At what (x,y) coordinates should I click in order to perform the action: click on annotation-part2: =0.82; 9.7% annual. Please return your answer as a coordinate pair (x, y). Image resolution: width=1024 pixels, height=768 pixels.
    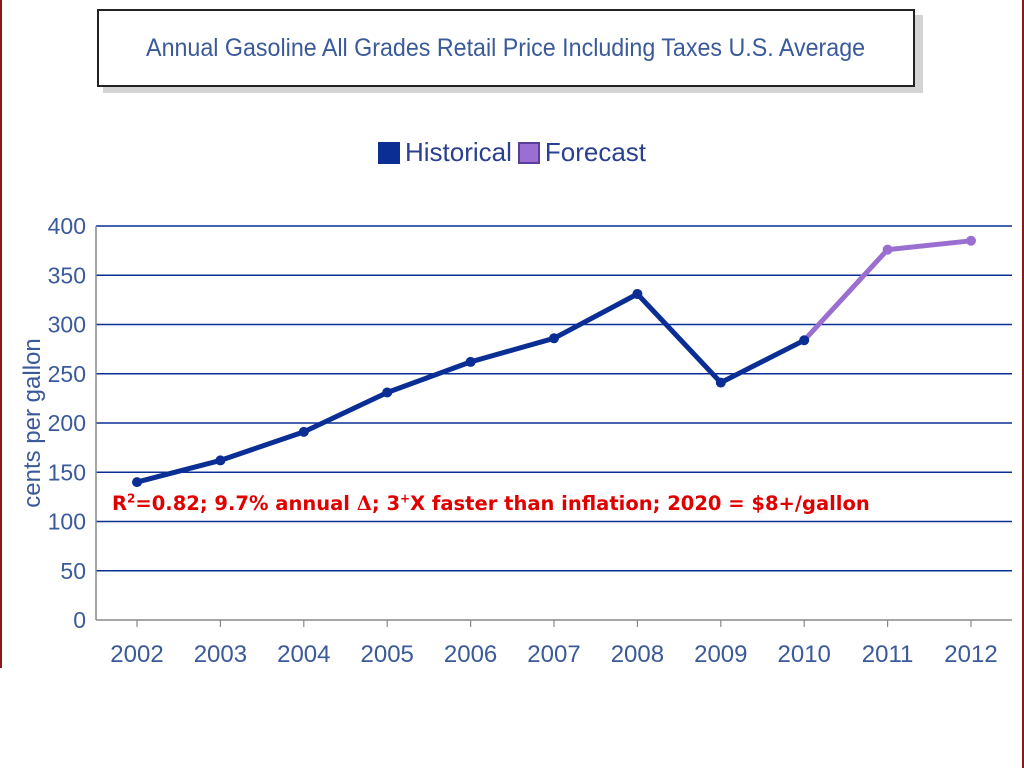
    Looking at the image, I should click on (246, 503).